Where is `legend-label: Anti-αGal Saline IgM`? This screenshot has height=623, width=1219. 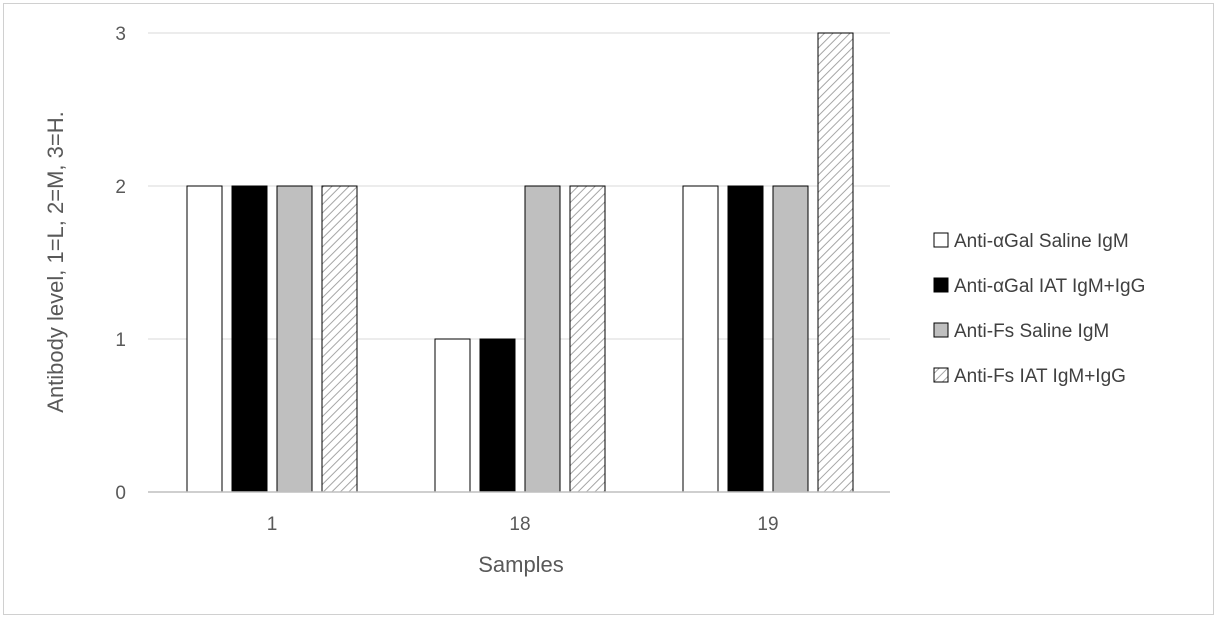
legend-label: Anti-αGal Saline IgM is located at coordinates (1041, 241).